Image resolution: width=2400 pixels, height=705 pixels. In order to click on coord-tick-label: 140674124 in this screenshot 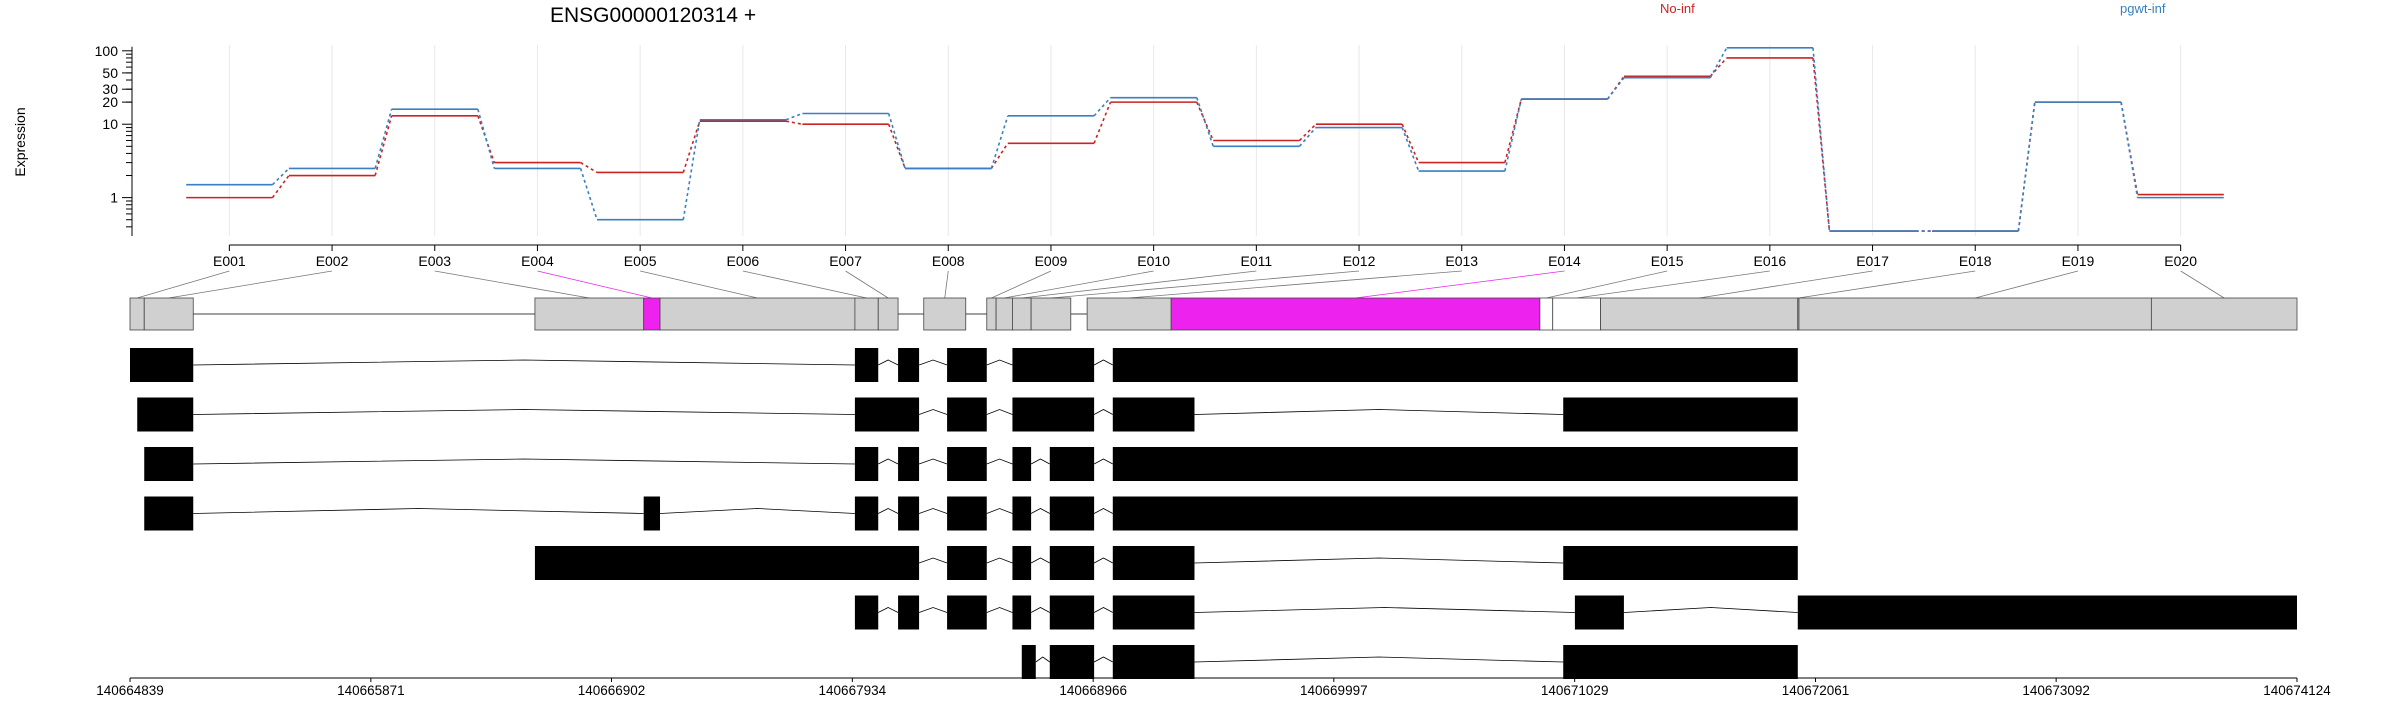, I will do `click(2297, 690)`.